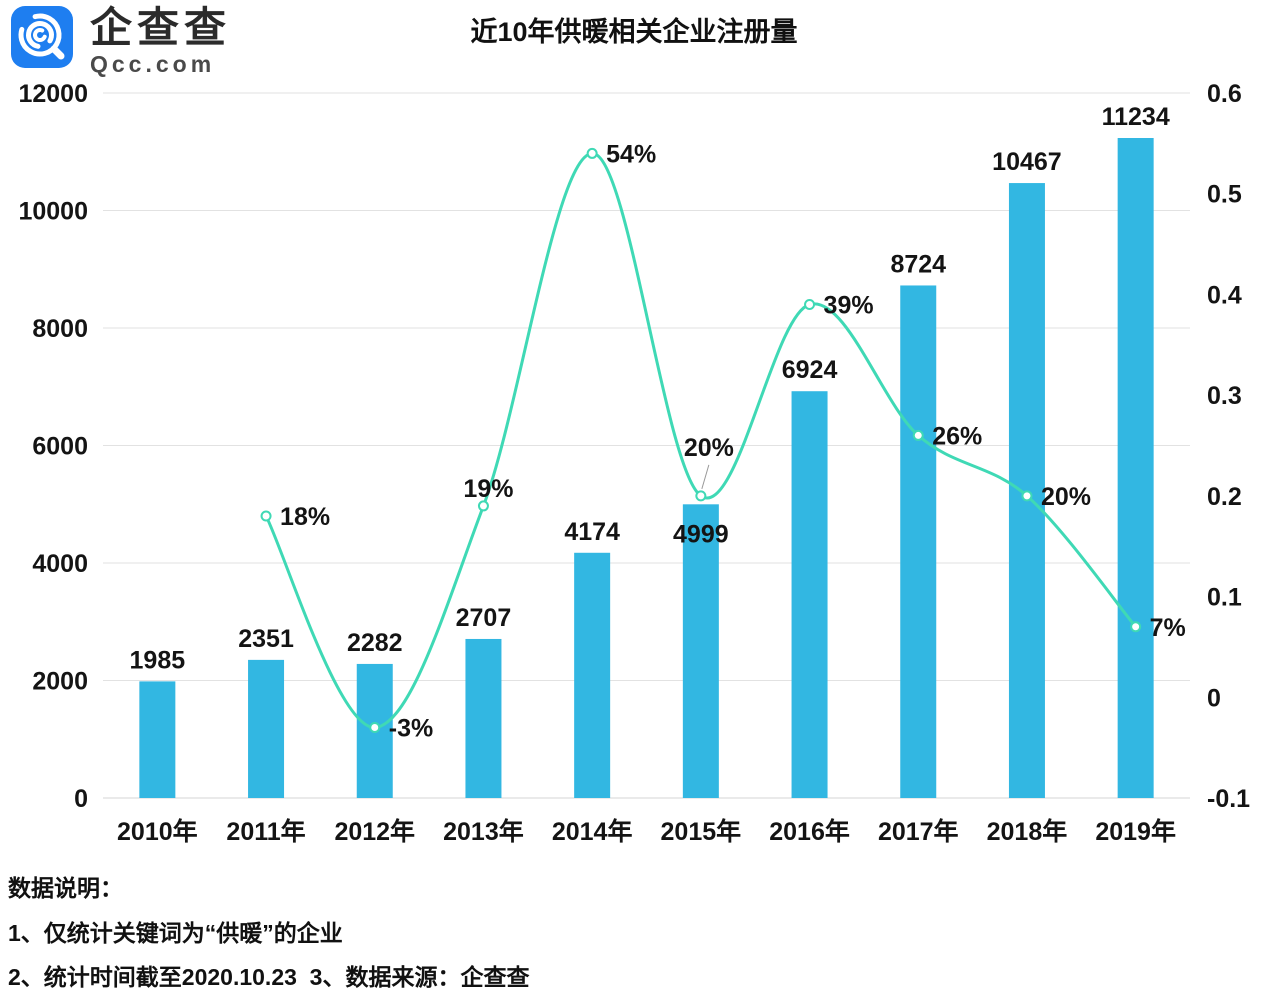 This screenshot has width=1268, height=999. What do you see at coordinates (175, 933) in the screenshot?
I see `footnote-1: 1、仅统计关键词为“供暖”的企业` at bounding box center [175, 933].